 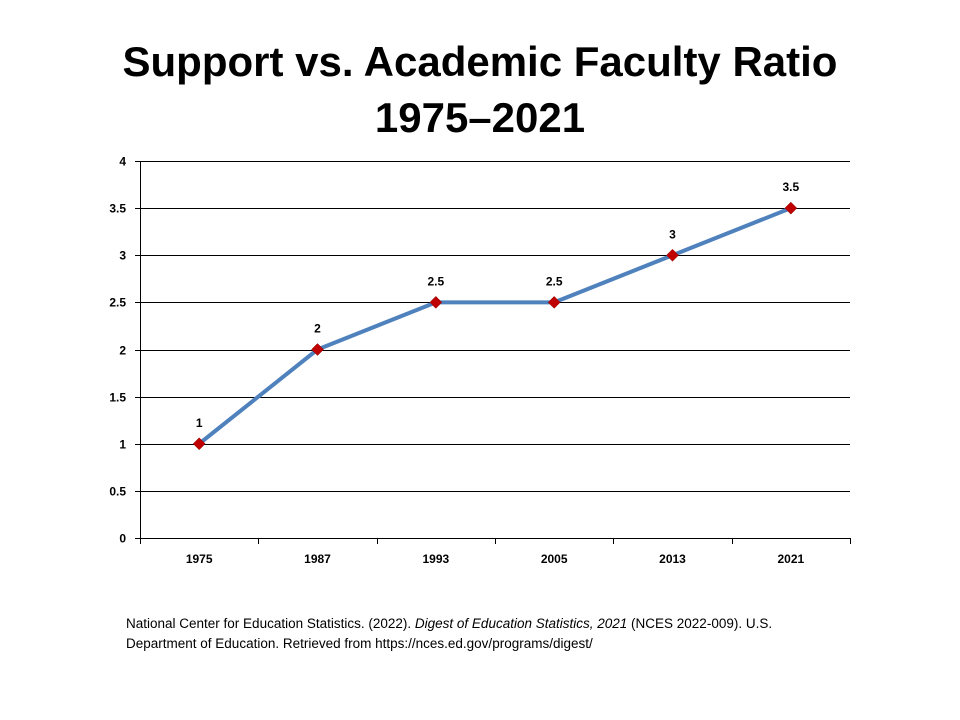 I want to click on x-tick-label-2013: 2013, so click(x=672, y=559).